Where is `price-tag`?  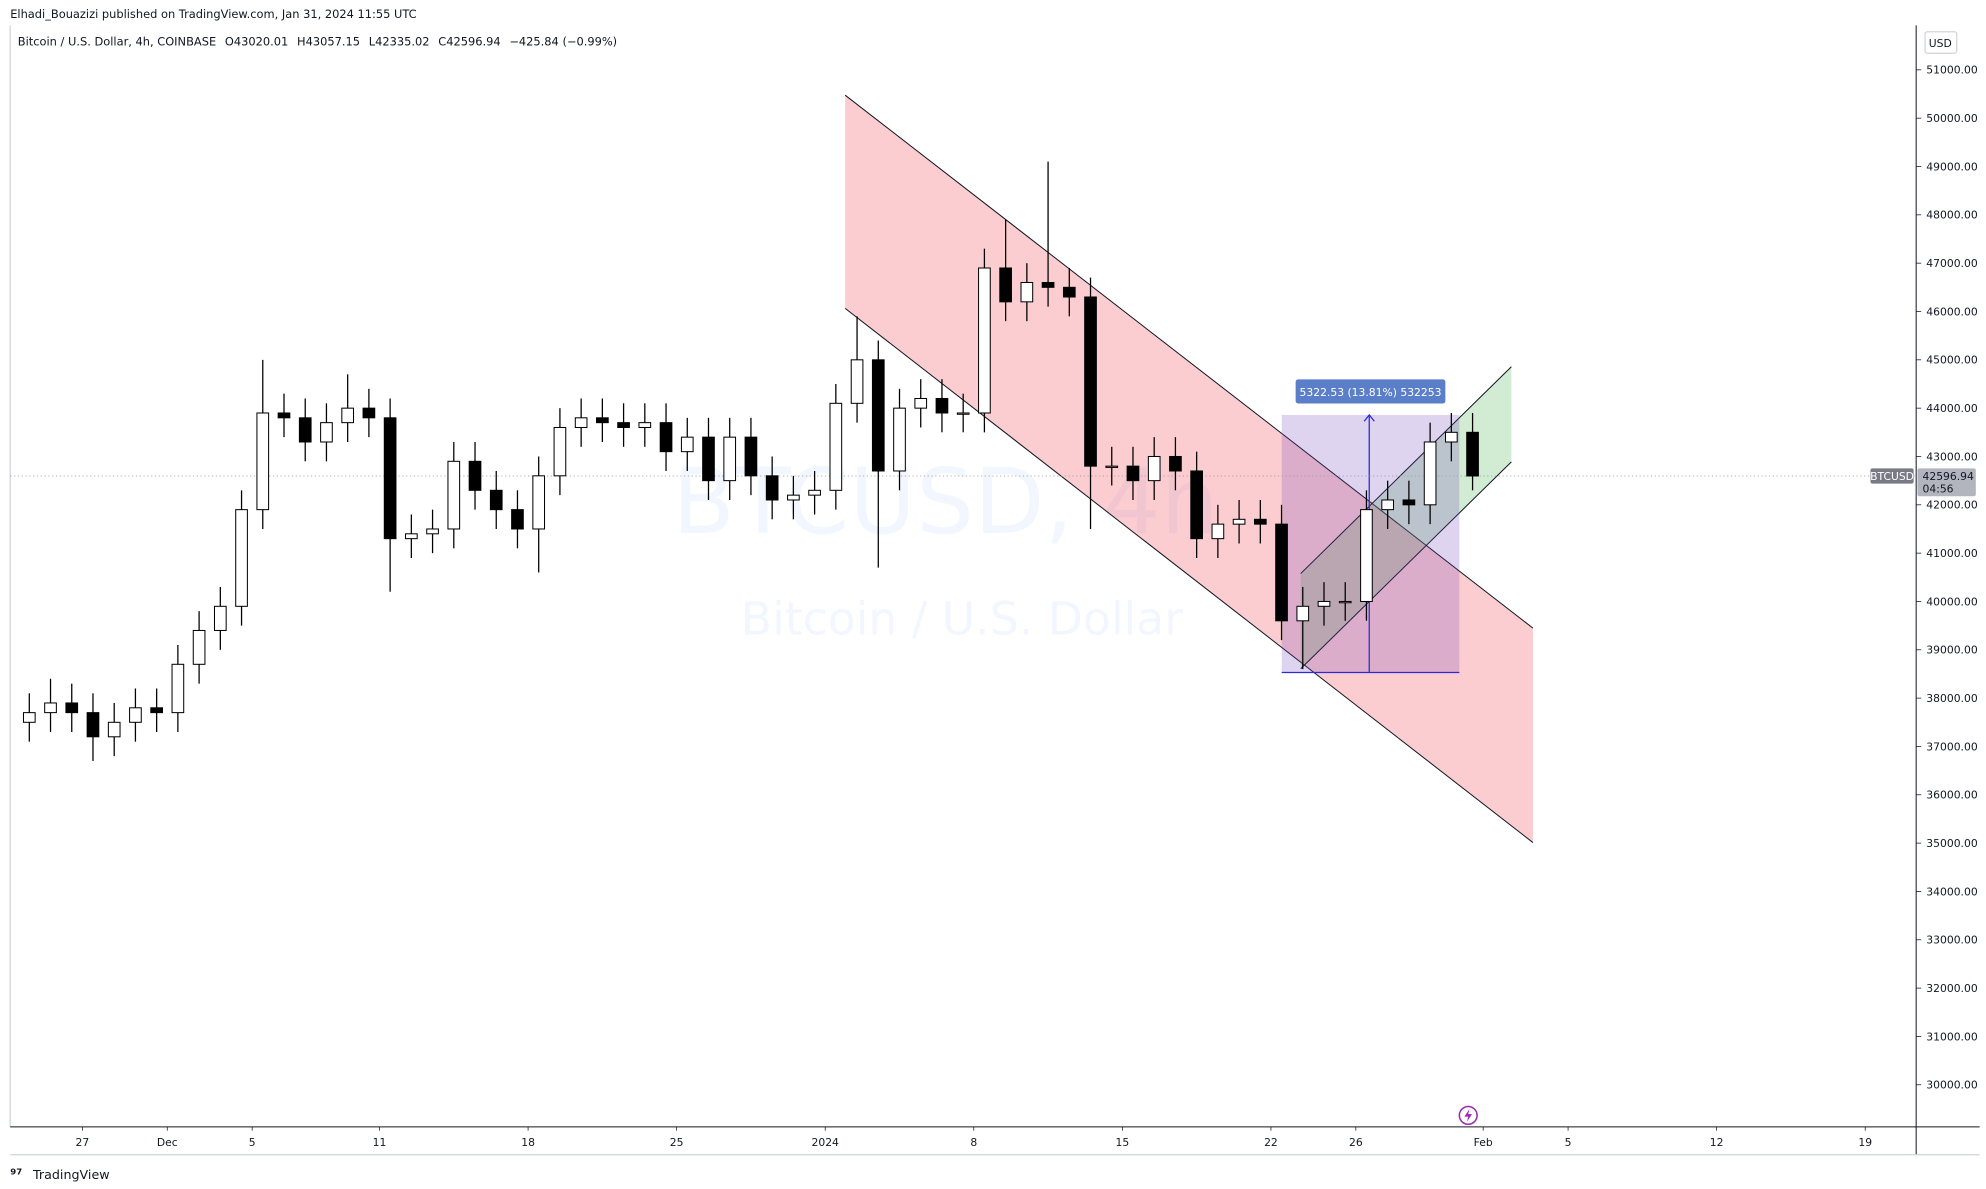
price-tag is located at coordinates (1946, 482).